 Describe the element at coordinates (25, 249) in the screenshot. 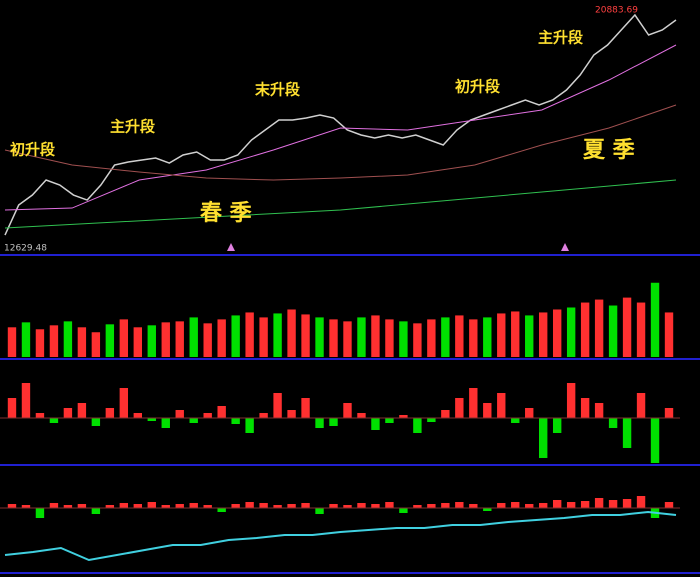

I see `low-label: 12629.48` at that location.